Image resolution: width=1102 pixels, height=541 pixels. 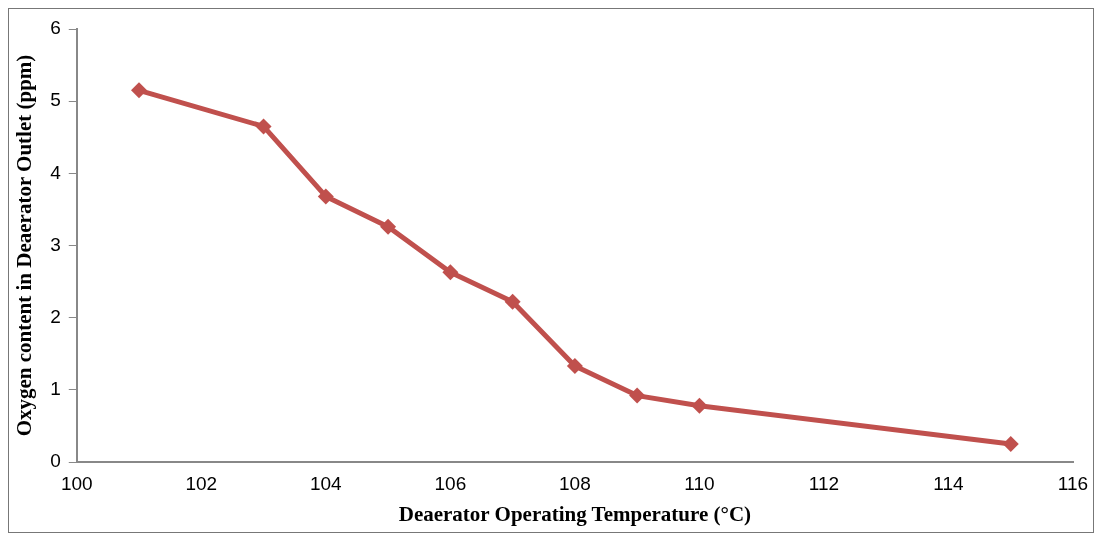 I want to click on y-tick-label: 1, so click(x=55, y=389).